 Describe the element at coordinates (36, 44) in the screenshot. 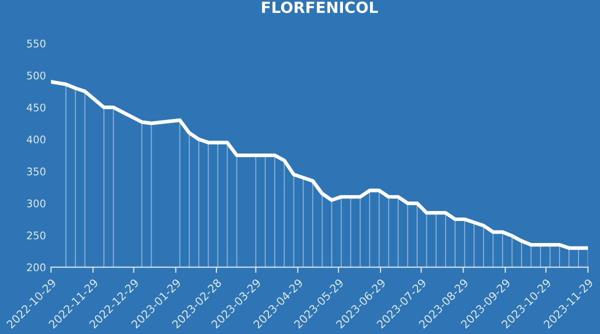

I see `y-tick-label: 550` at that location.